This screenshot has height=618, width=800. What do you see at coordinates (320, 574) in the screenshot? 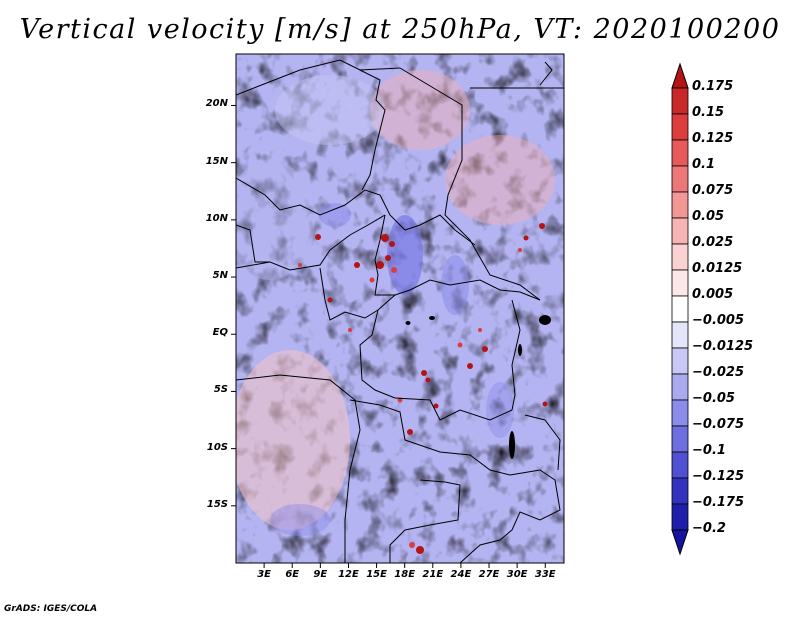
I see `x-tick-label: 9E` at bounding box center [320, 574].